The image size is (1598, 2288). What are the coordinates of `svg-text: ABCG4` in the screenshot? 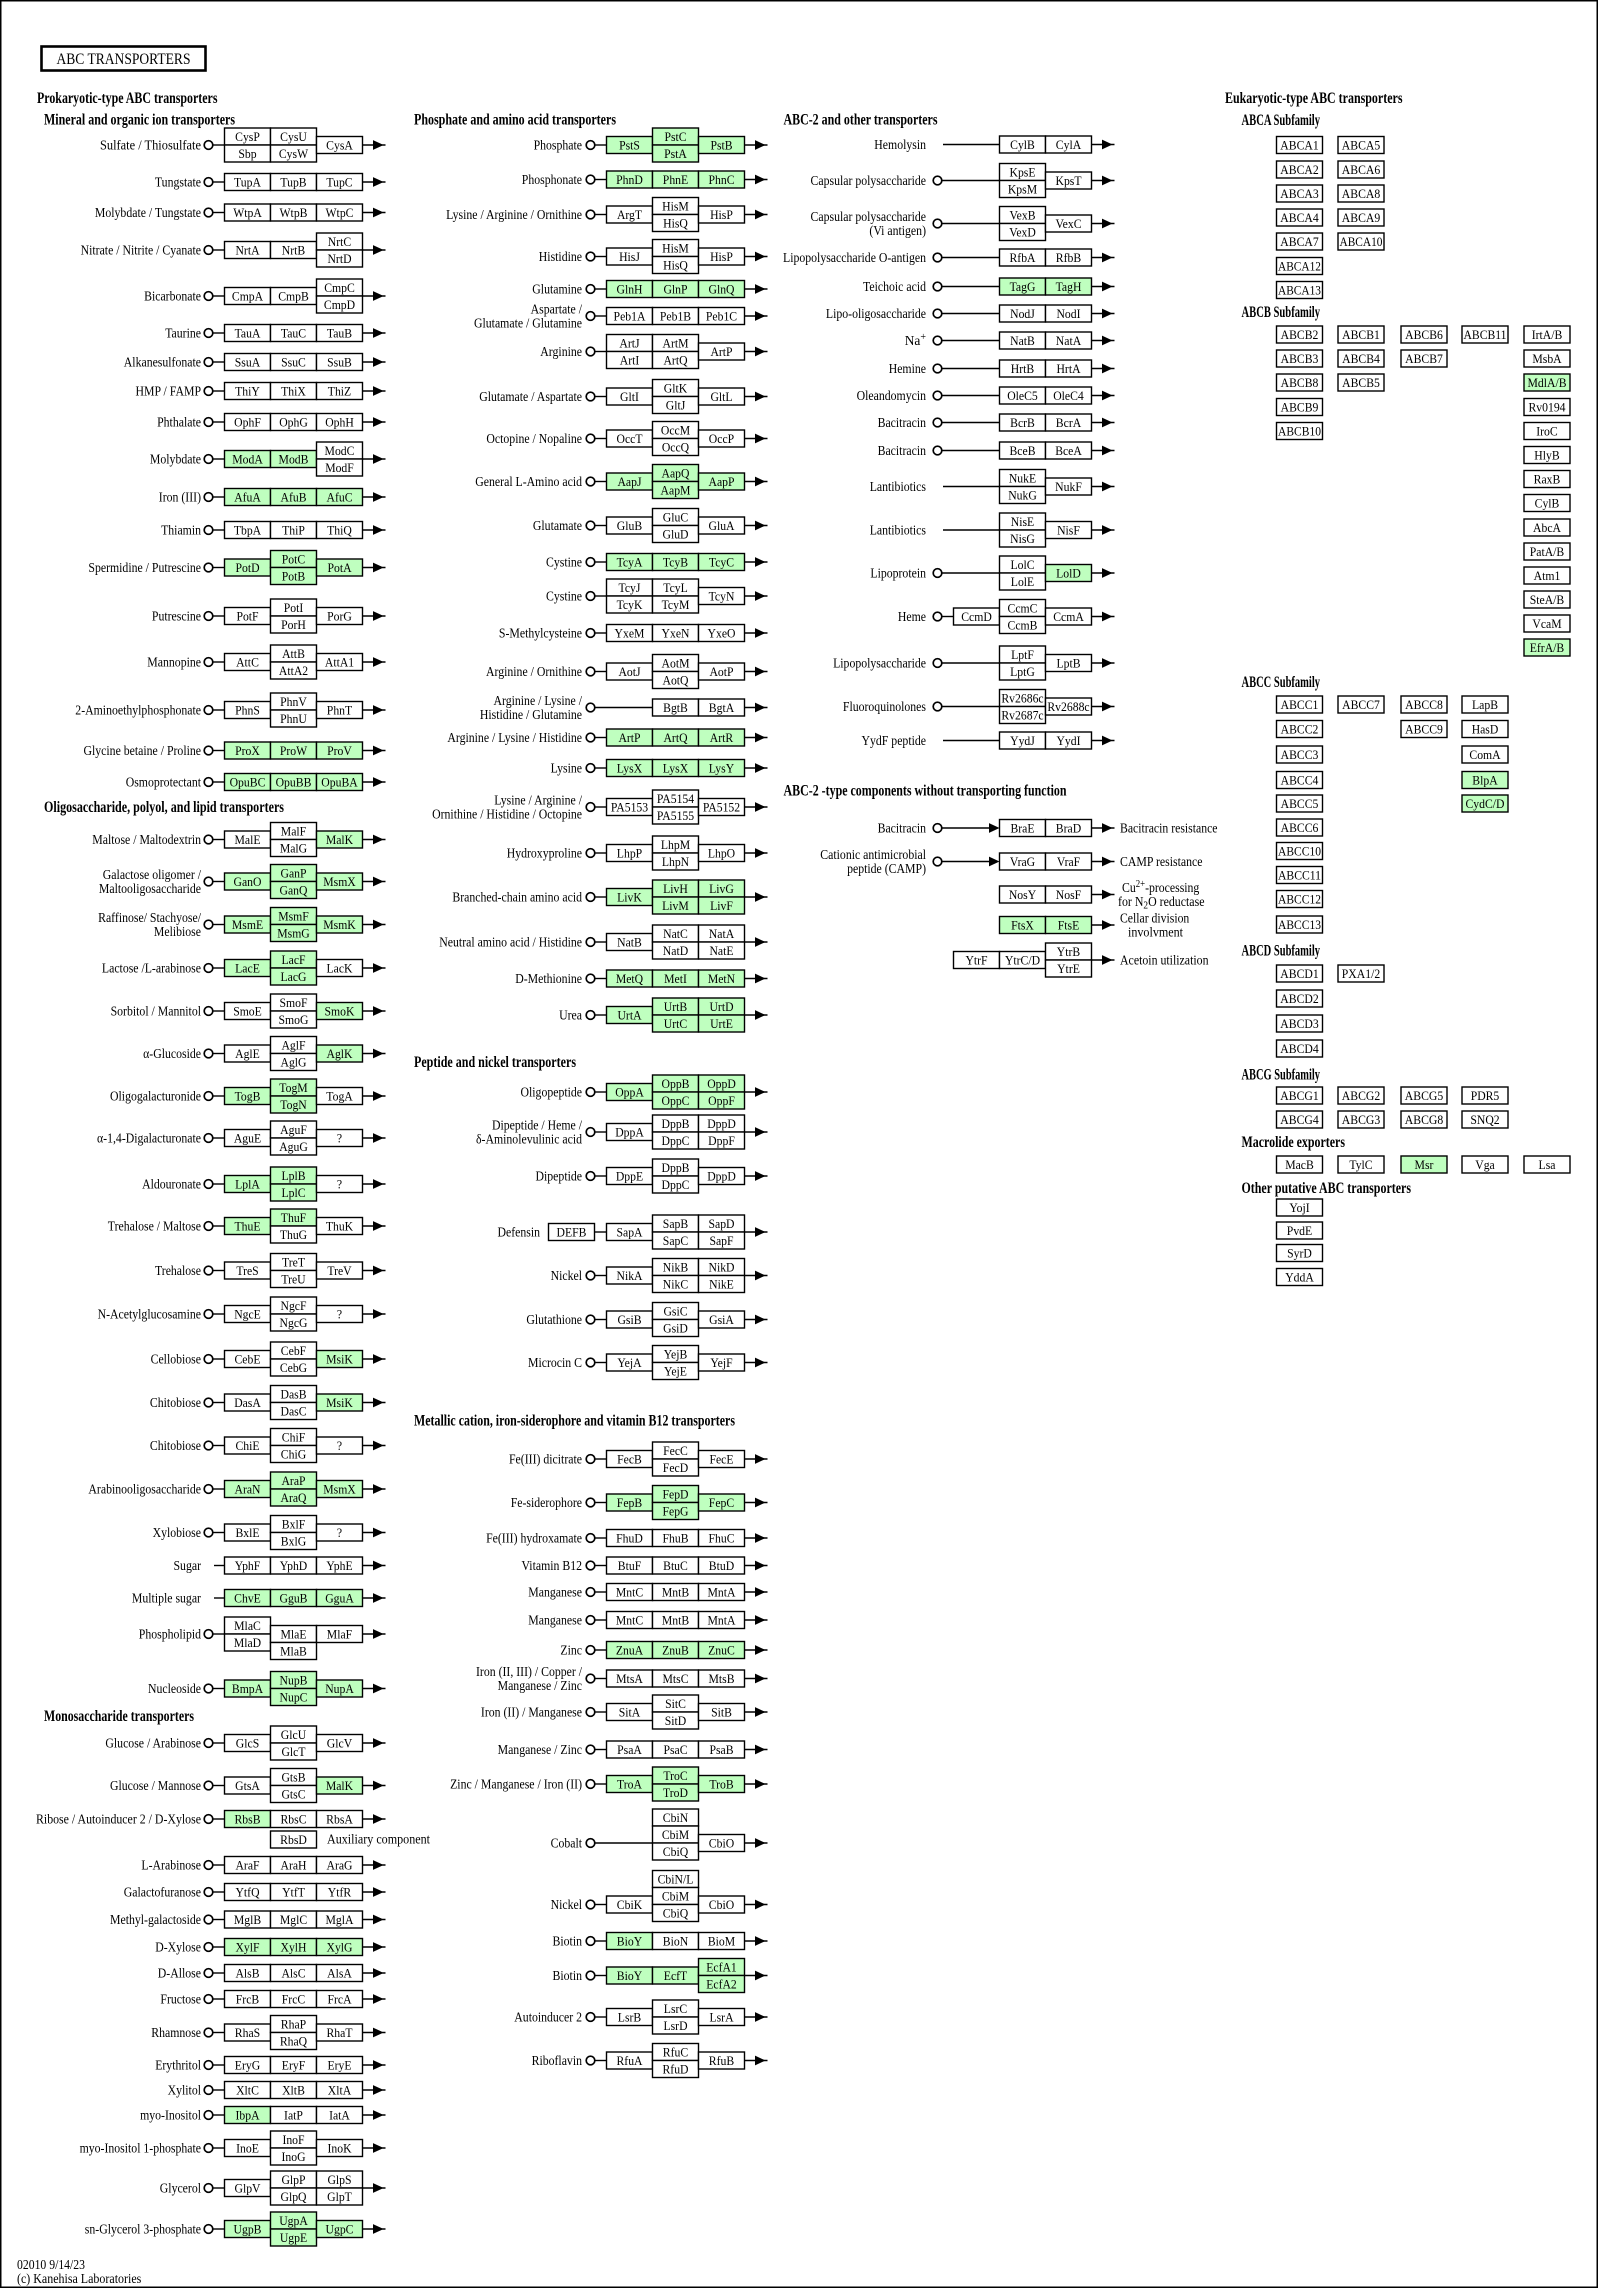 It's located at (1299, 1119).